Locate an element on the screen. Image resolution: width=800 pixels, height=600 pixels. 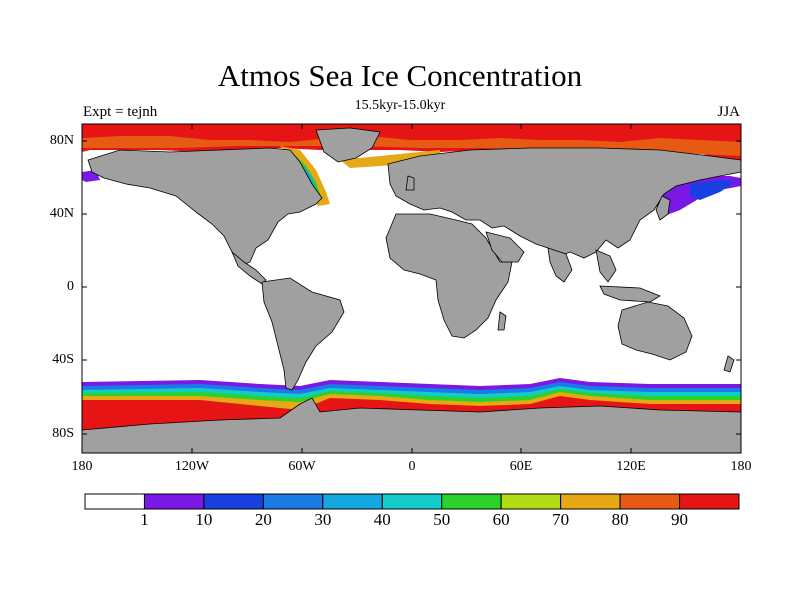
colorbar is located at coordinates (412, 501).